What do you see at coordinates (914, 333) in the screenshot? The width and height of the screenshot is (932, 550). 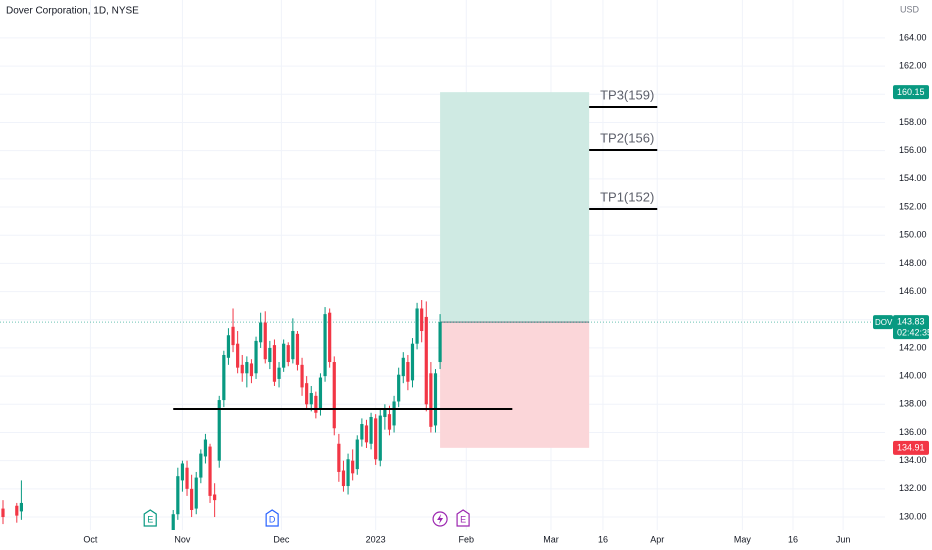 I see `countdown: 02:42:35` at bounding box center [914, 333].